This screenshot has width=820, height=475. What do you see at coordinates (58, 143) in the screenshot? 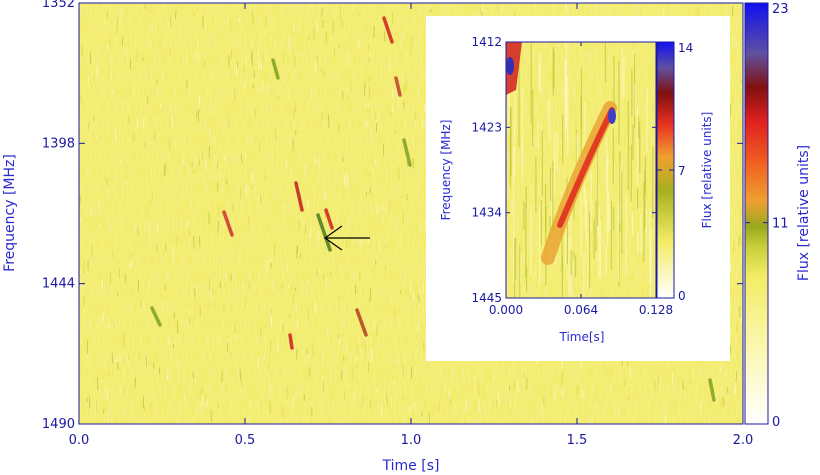
I see `y-tick-label: 1398` at bounding box center [58, 143].